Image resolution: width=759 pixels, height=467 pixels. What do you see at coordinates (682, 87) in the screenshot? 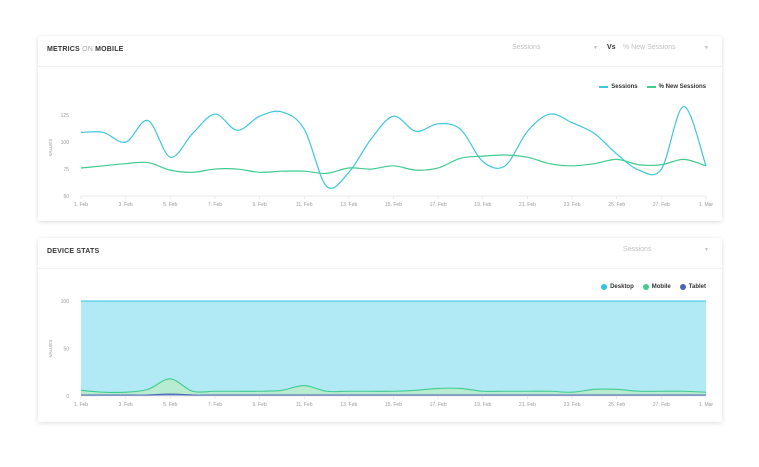
I see `legend-label: % New Sessions` at bounding box center [682, 87].